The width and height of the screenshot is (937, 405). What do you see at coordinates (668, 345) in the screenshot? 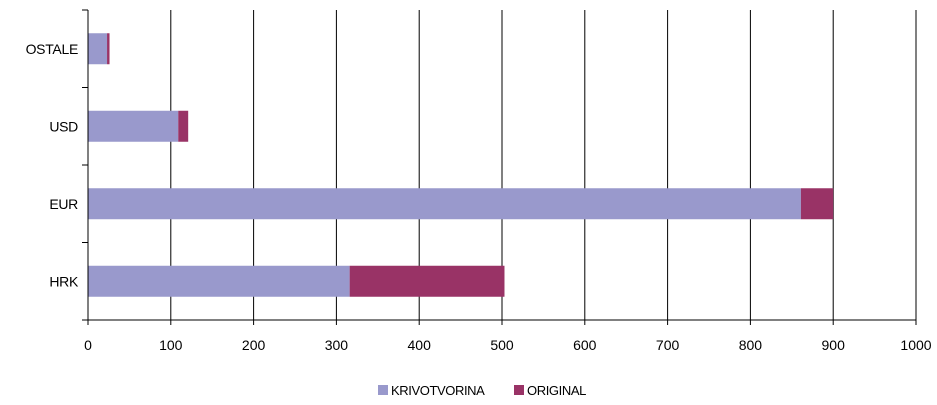
I see `x-tick-label: 700` at bounding box center [668, 345].